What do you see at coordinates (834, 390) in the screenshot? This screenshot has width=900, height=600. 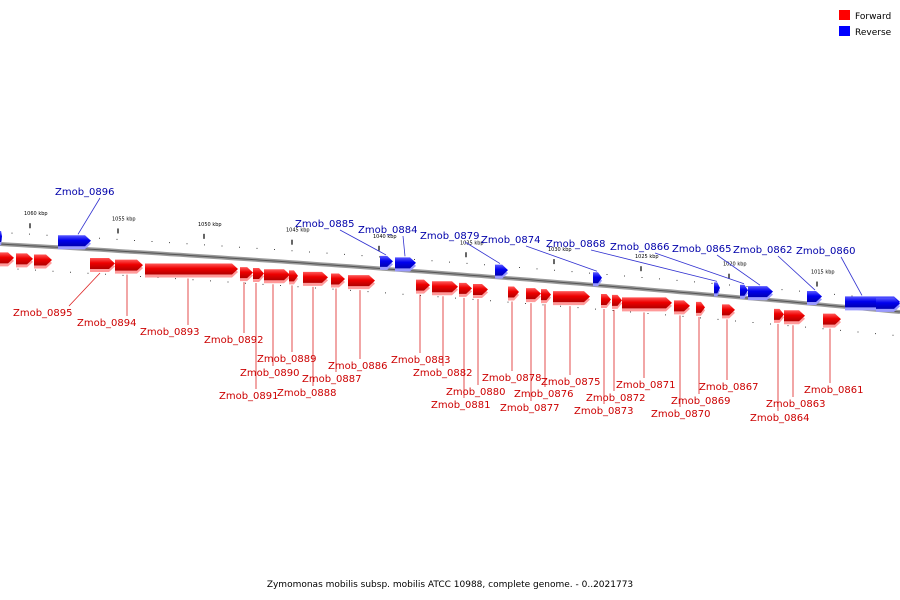 I see `gene-label-forward: Zmob_0861` at bounding box center [834, 390].